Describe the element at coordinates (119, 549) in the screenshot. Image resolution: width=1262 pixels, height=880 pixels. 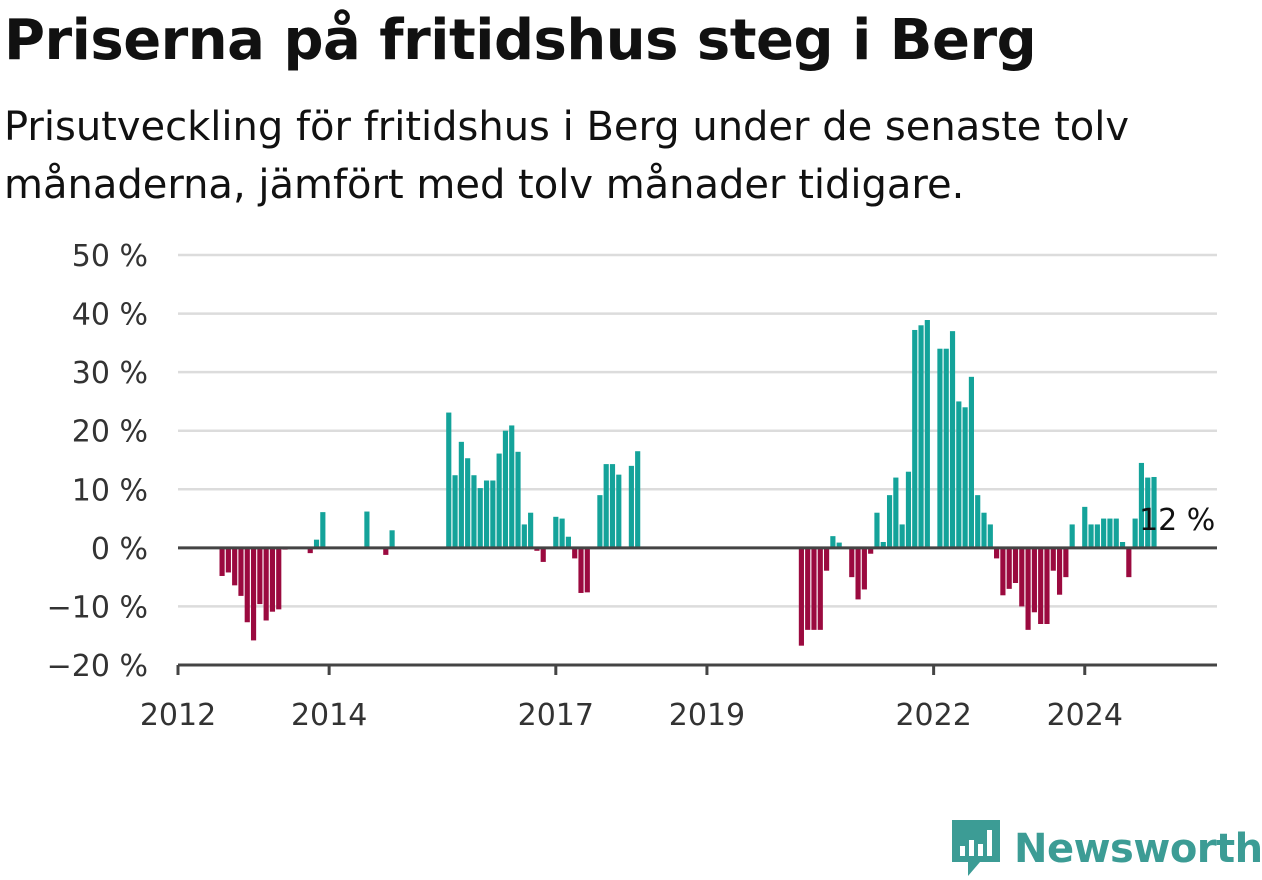
I see `y-tick-label: 0 %` at that location.